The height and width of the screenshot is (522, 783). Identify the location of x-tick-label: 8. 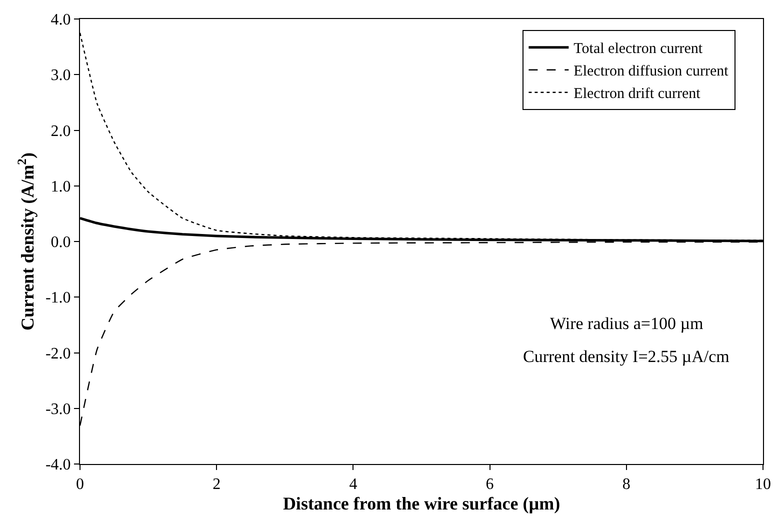
(626, 485).